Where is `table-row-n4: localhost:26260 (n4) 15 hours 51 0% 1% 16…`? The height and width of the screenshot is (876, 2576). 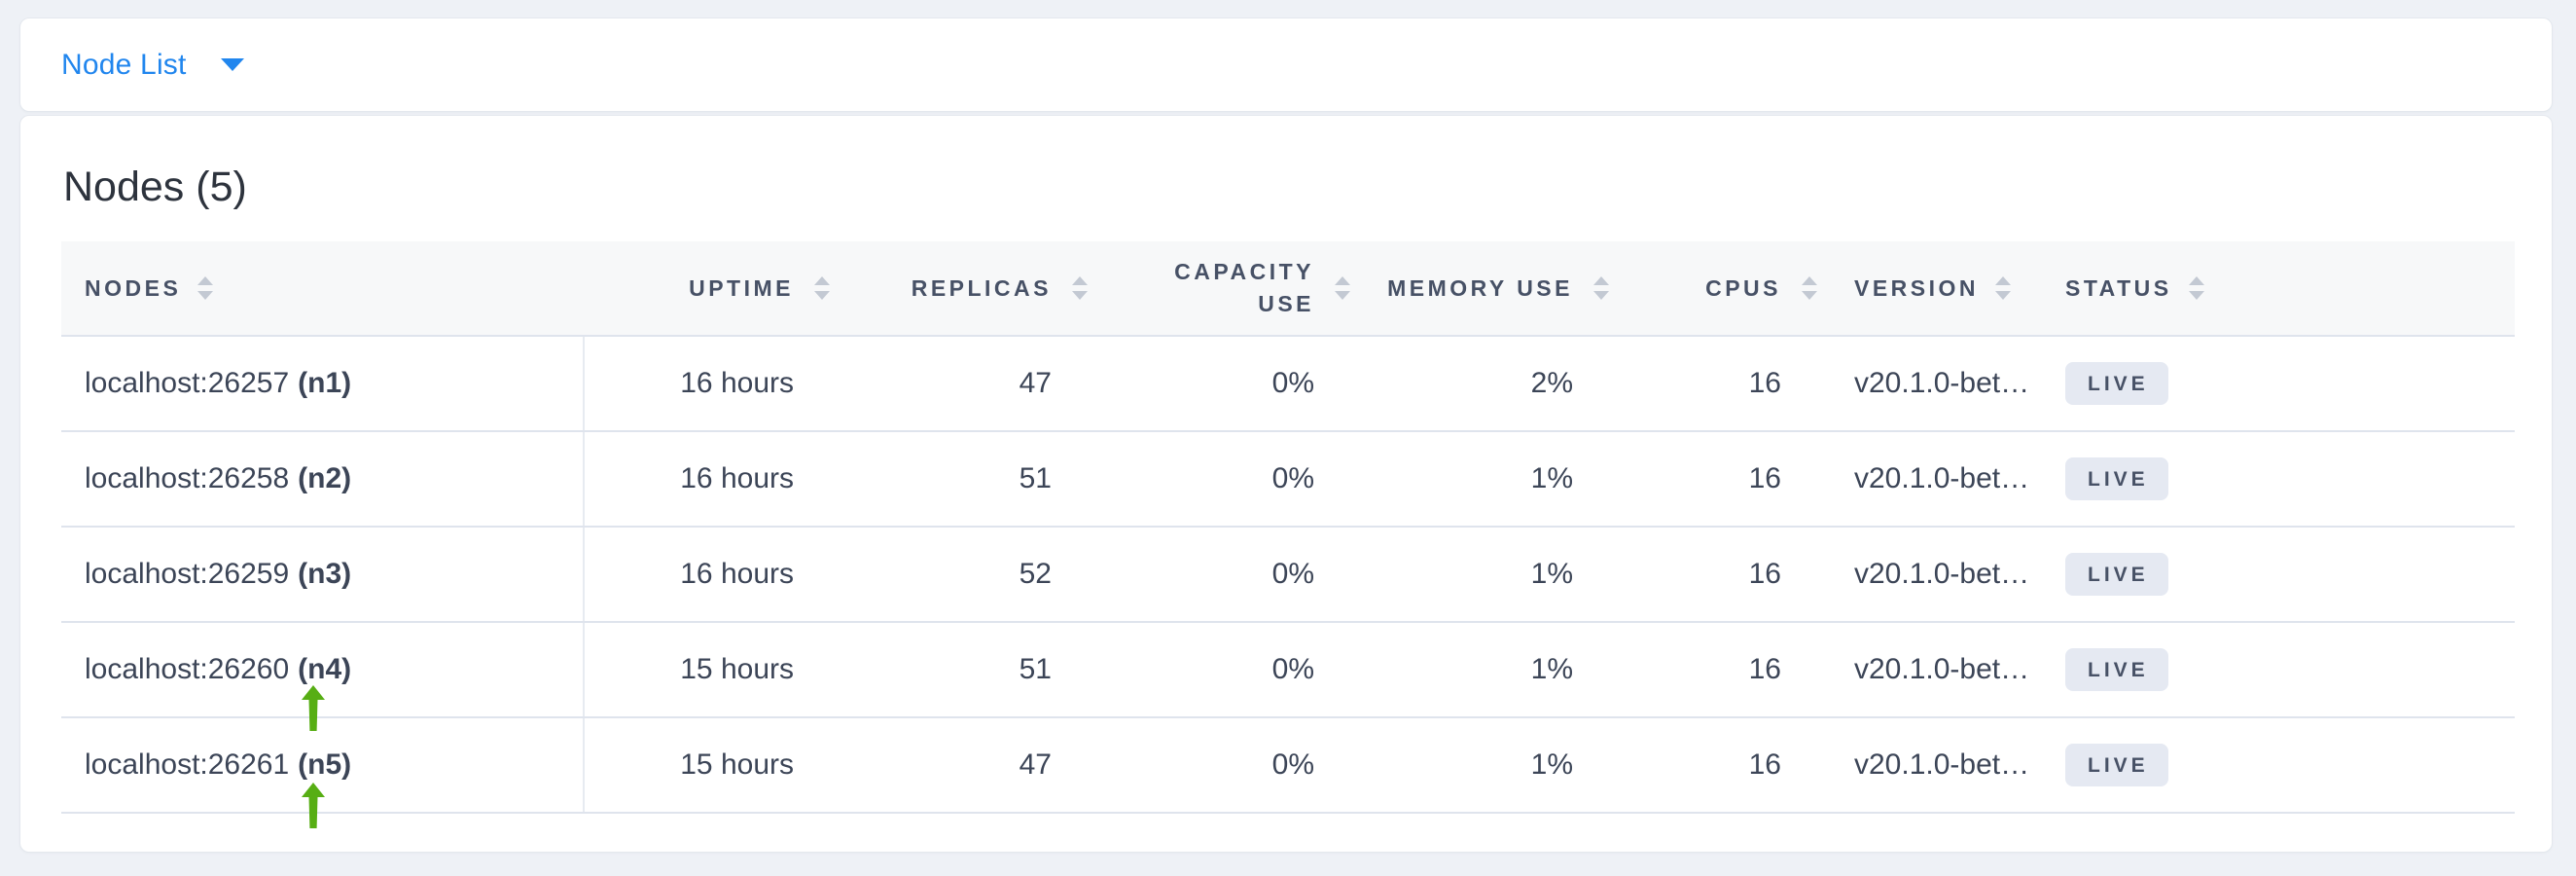
table-row-n4: localhost:26260 (n4) 15 hours 51 0% 1% 16… is located at coordinates (1288, 671).